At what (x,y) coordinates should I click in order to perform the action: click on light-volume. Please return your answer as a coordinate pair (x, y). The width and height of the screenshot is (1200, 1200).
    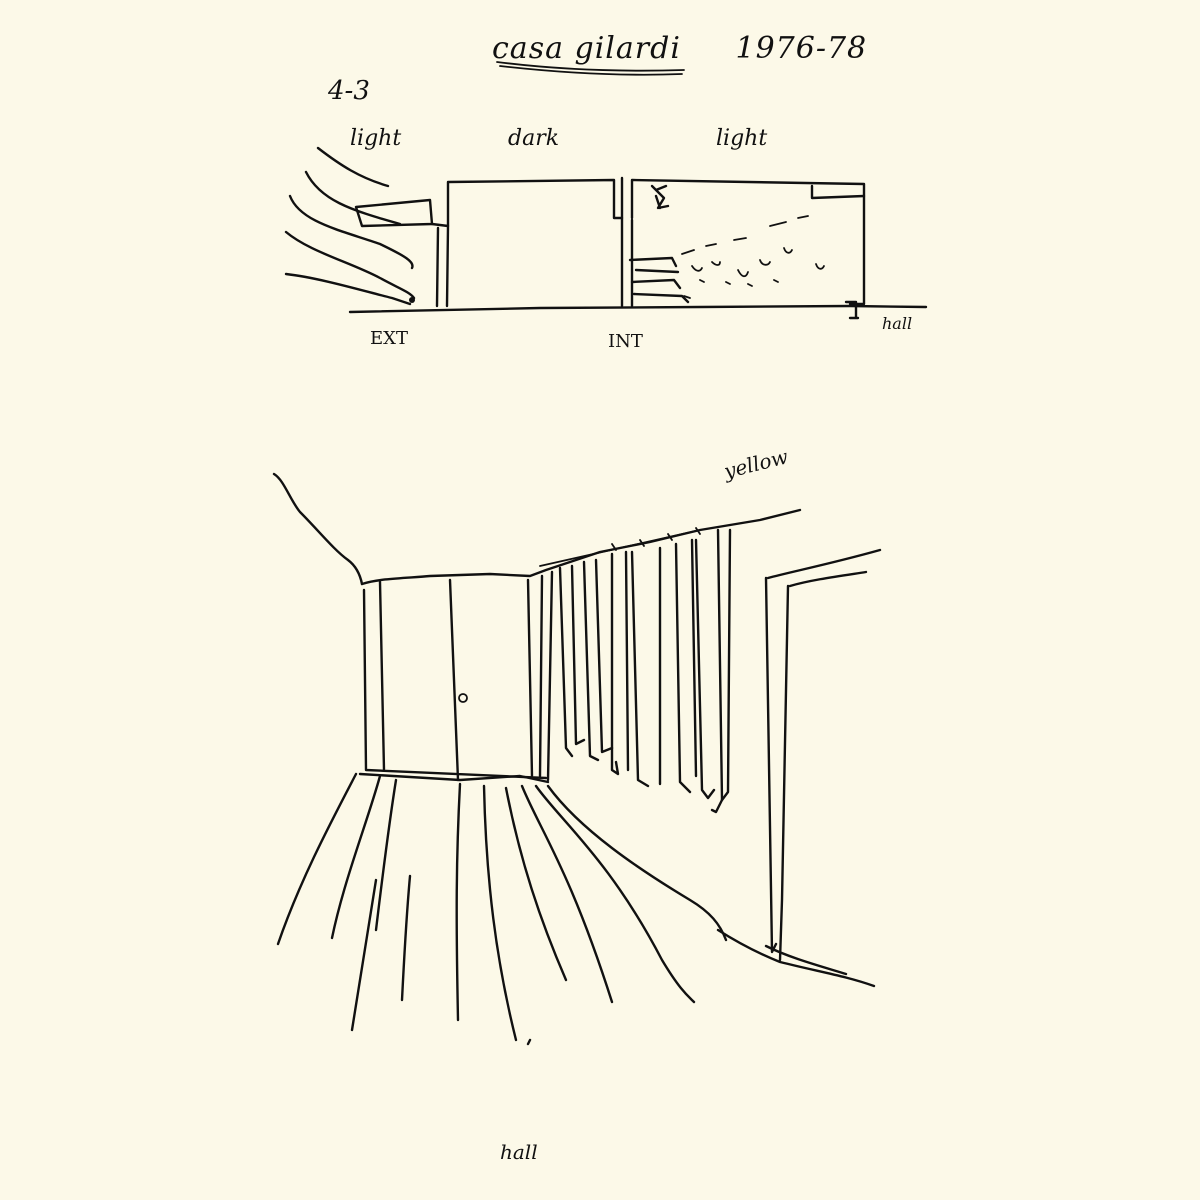
    Looking at the image, I should click on (748, 242).